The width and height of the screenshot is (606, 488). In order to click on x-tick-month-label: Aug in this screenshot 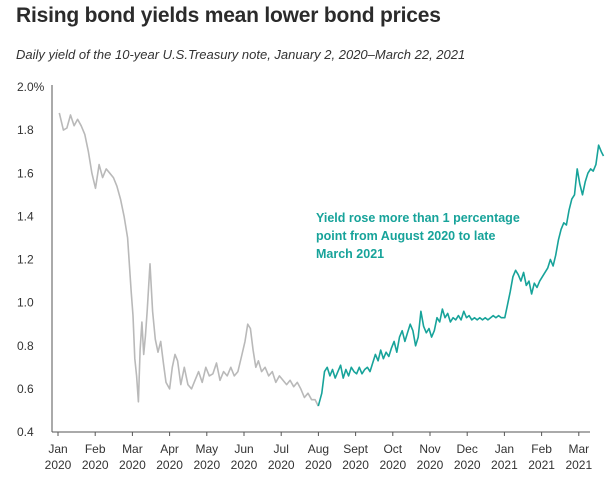, I will do `click(318, 449)`.